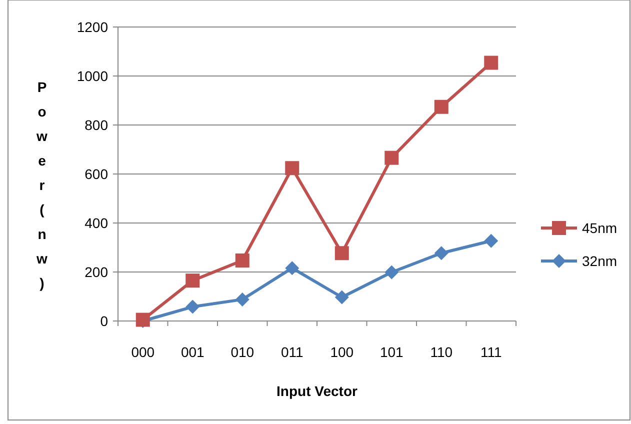 The height and width of the screenshot is (424, 631). Describe the element at coordinates (392, 352) in the screenshot. I see `x-tick-label: 101` at that location.